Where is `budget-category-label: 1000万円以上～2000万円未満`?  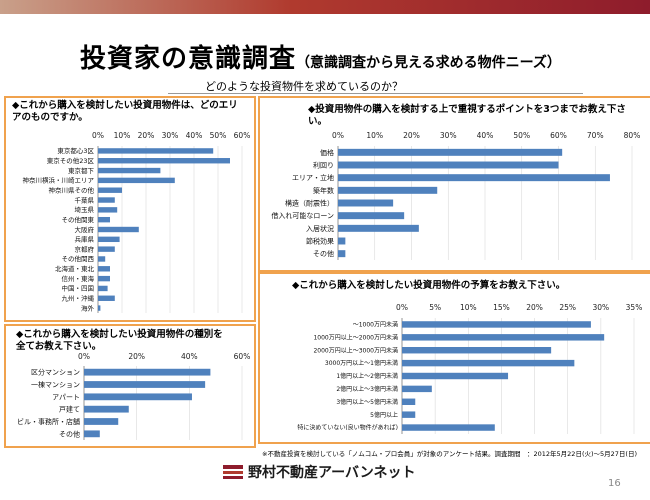 budget-category-label: 1000万円以上～2000万円未満 is located at coordinates (355, 337).